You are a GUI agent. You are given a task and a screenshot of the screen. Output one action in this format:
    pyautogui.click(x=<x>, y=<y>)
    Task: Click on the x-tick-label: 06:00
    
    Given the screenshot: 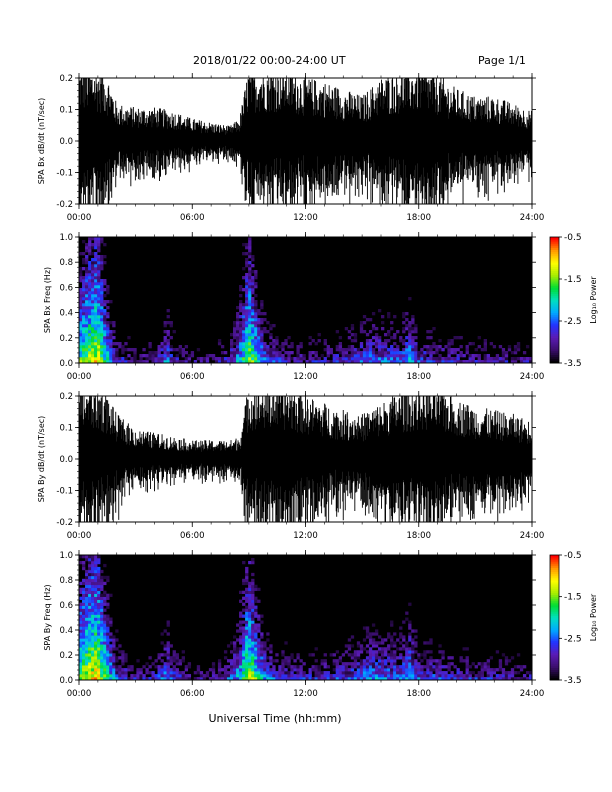 What is the action you would take?
    pyautogui.click(x=192, y=694)
    